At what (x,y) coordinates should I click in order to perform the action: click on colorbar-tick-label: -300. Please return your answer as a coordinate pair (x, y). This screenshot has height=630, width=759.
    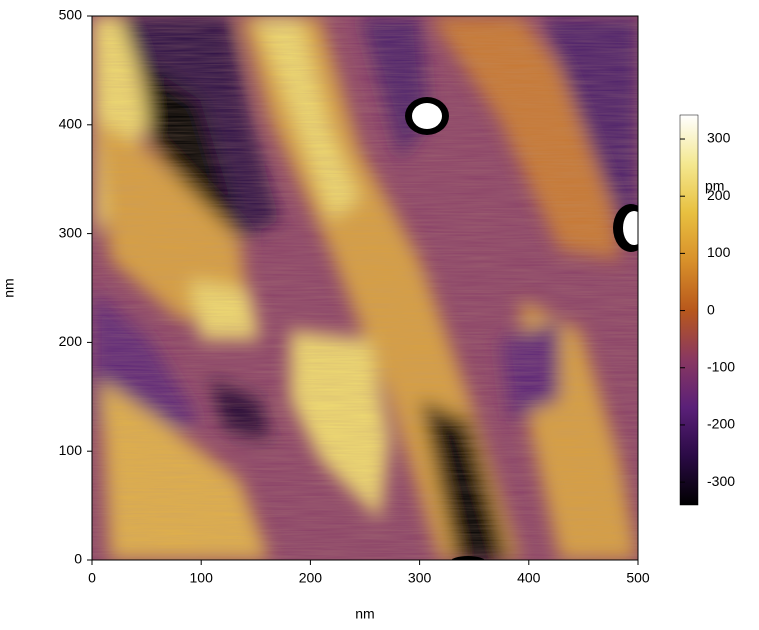
    Looking at the image, I should click on (721, 481).